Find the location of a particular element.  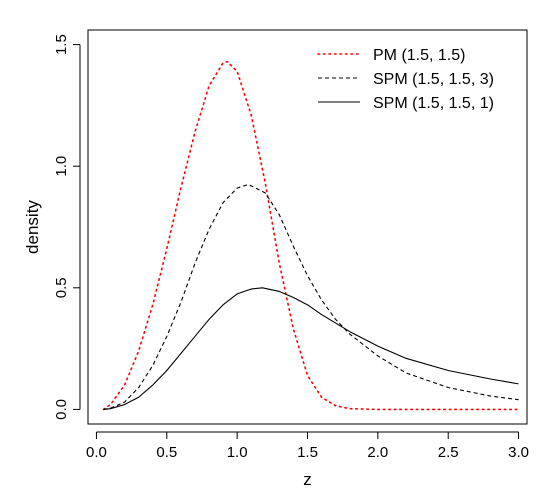

y-axis-title: density is located at coordinates (32, 227).